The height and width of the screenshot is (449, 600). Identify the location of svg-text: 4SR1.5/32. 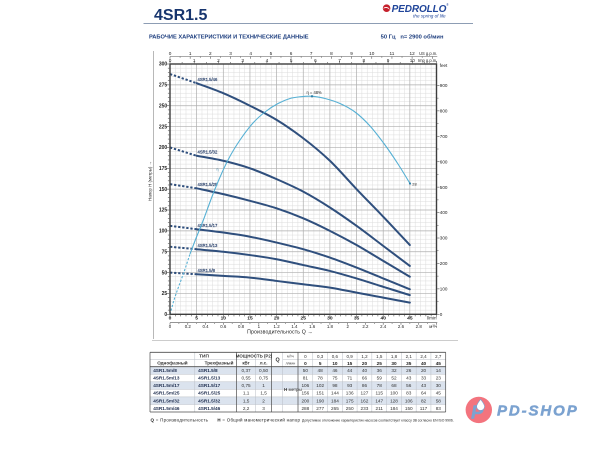
(209, 400).